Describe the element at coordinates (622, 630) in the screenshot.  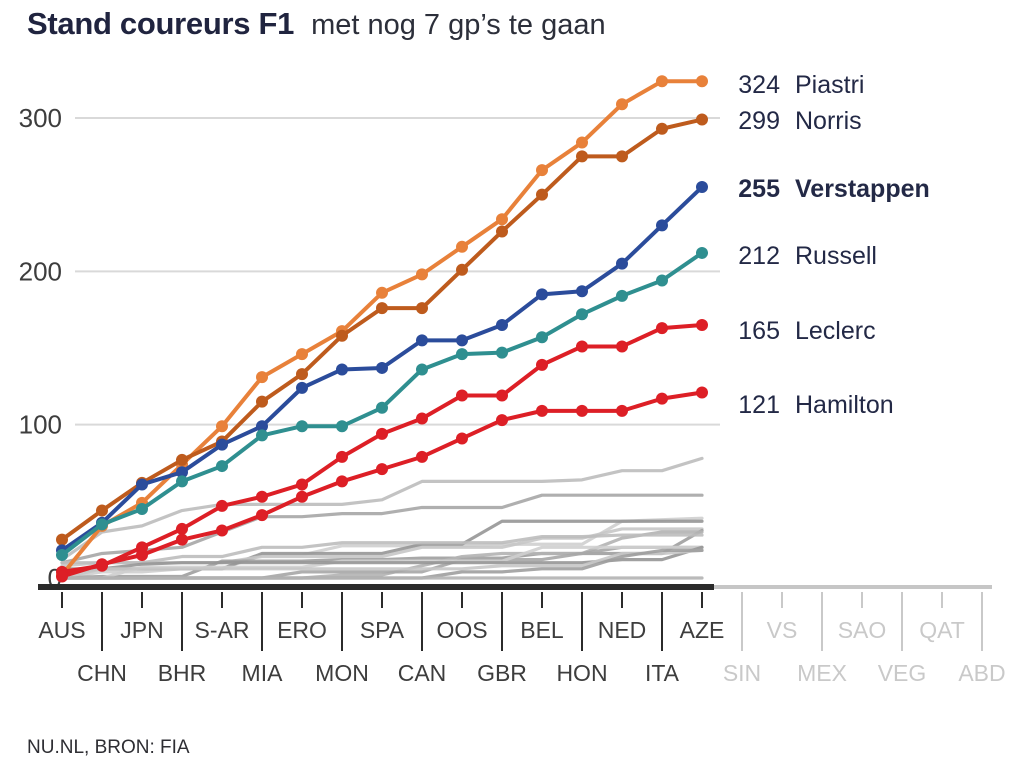
I see `x-tick-label-NED: NED` at that location.